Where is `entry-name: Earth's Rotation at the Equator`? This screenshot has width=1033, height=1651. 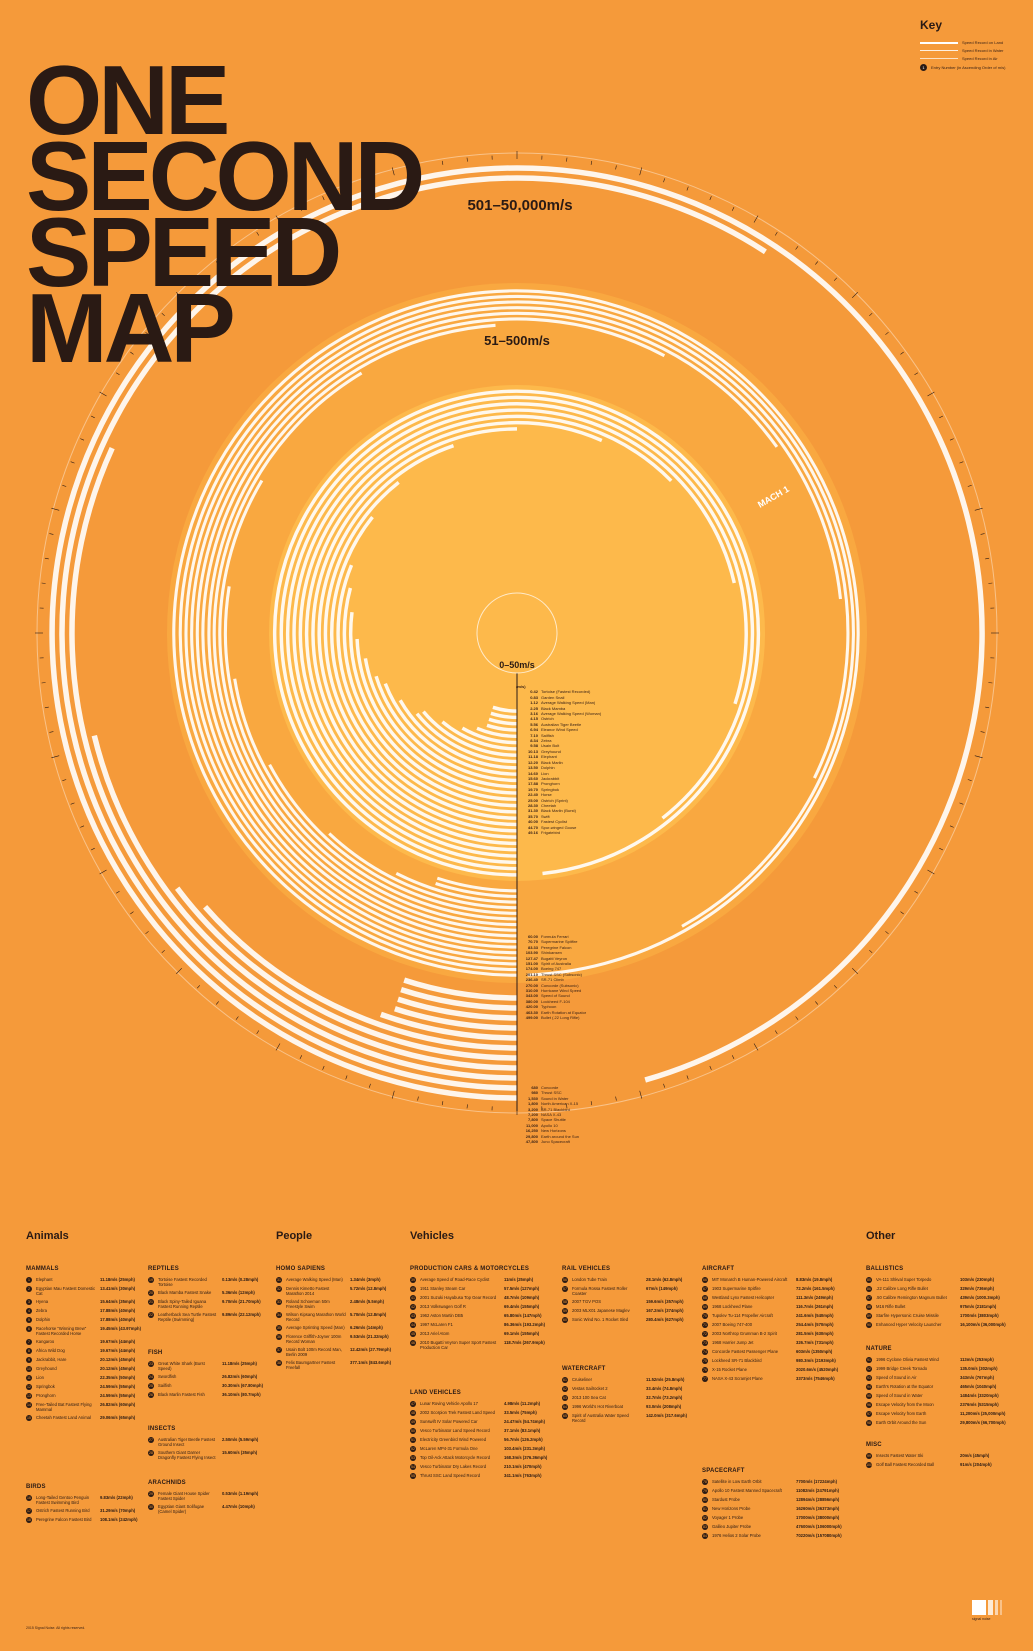 entry-name: Earth's Rotation at the Equator is located at coordinates (905, 1386).